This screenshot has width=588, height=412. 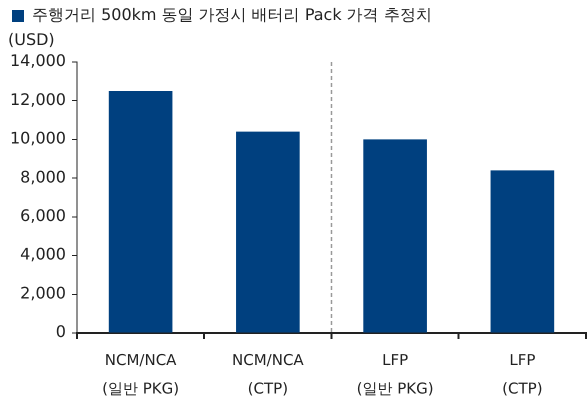 What do you see at coordinates (38, 138) in the screenshot?
I see `y-tick-label: 10,000` at bounding box center [38, 138].